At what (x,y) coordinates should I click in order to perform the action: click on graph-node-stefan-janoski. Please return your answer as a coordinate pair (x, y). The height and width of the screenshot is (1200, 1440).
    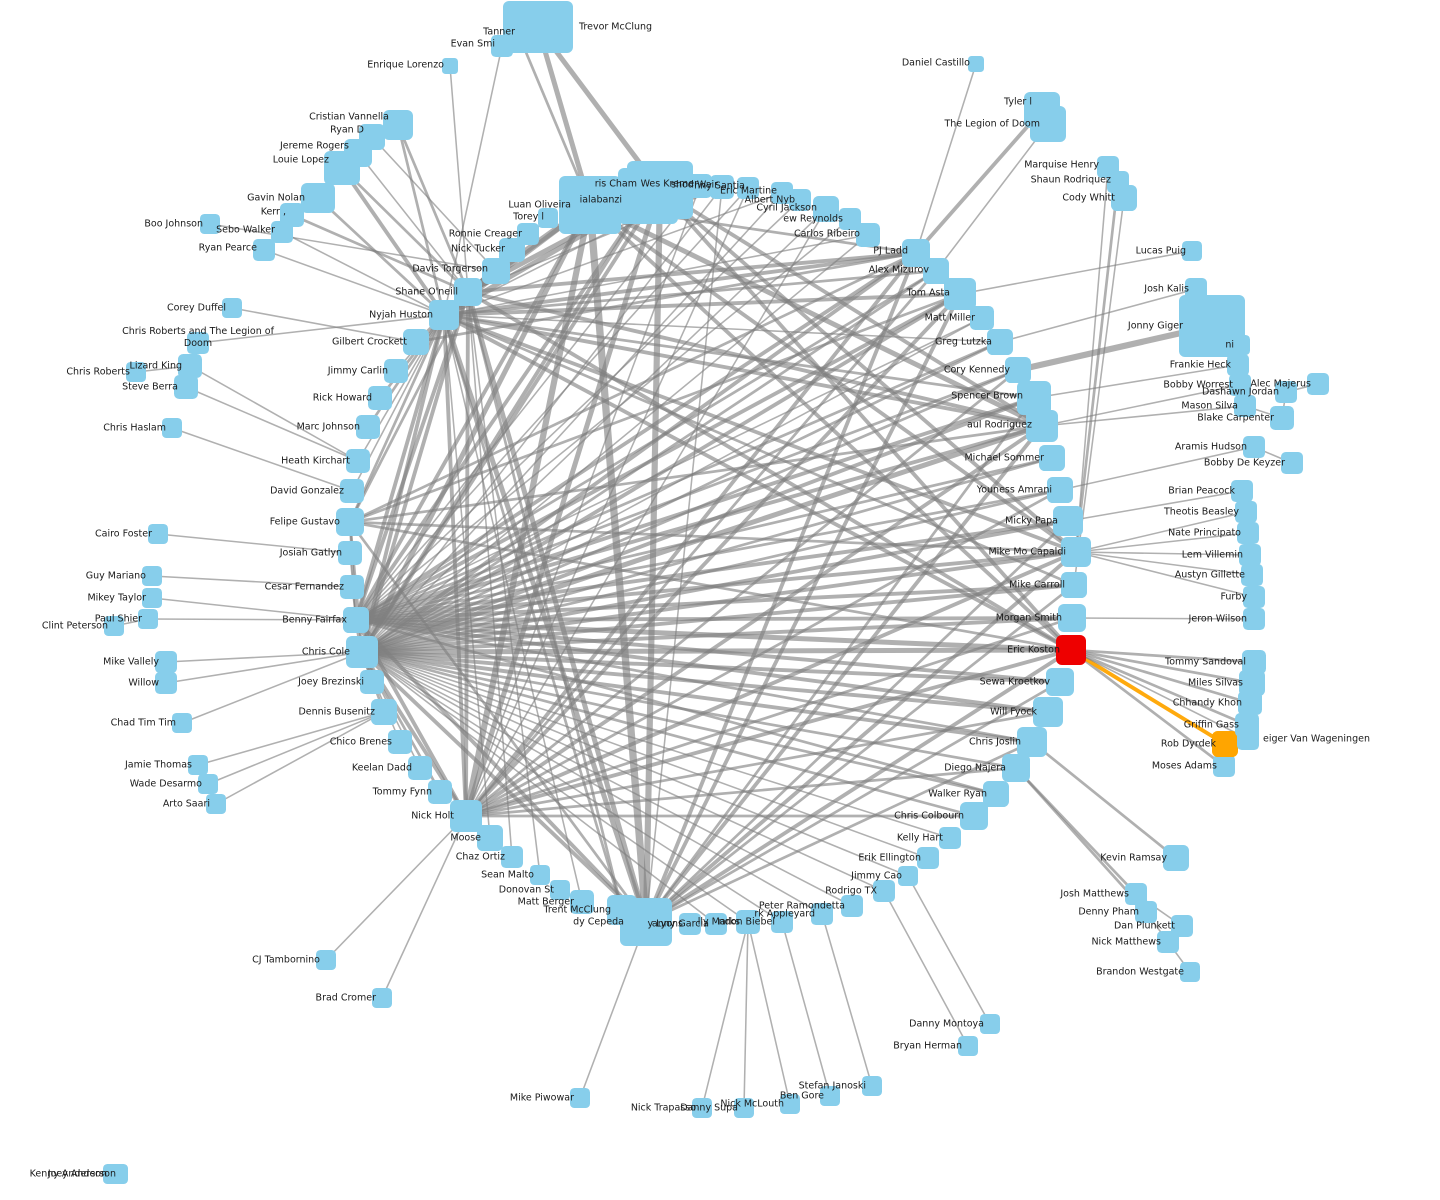
    Looking at the image, I should click on (872, 1086).